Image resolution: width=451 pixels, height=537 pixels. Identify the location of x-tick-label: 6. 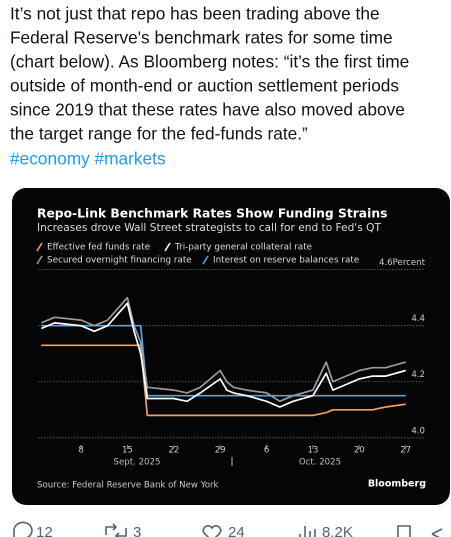
(266, 451).